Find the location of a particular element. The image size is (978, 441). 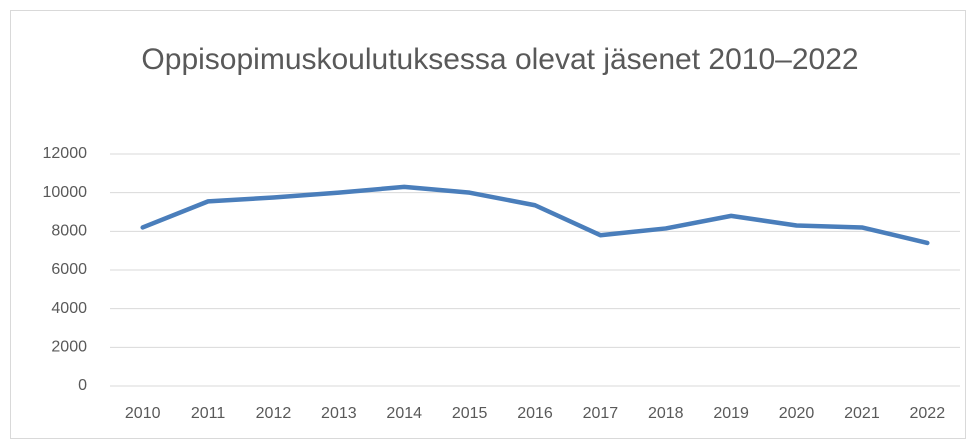

y-tick-label: 12000 is located at coordinates (65, 153).